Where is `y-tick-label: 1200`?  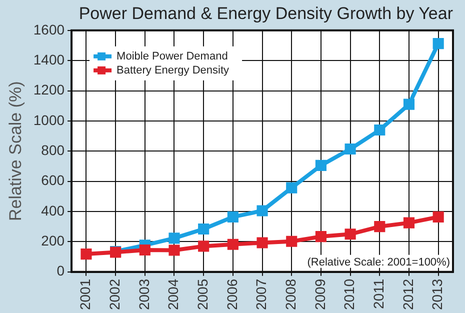 y-tick-label: 1200 is located at coordinates (49, 90).